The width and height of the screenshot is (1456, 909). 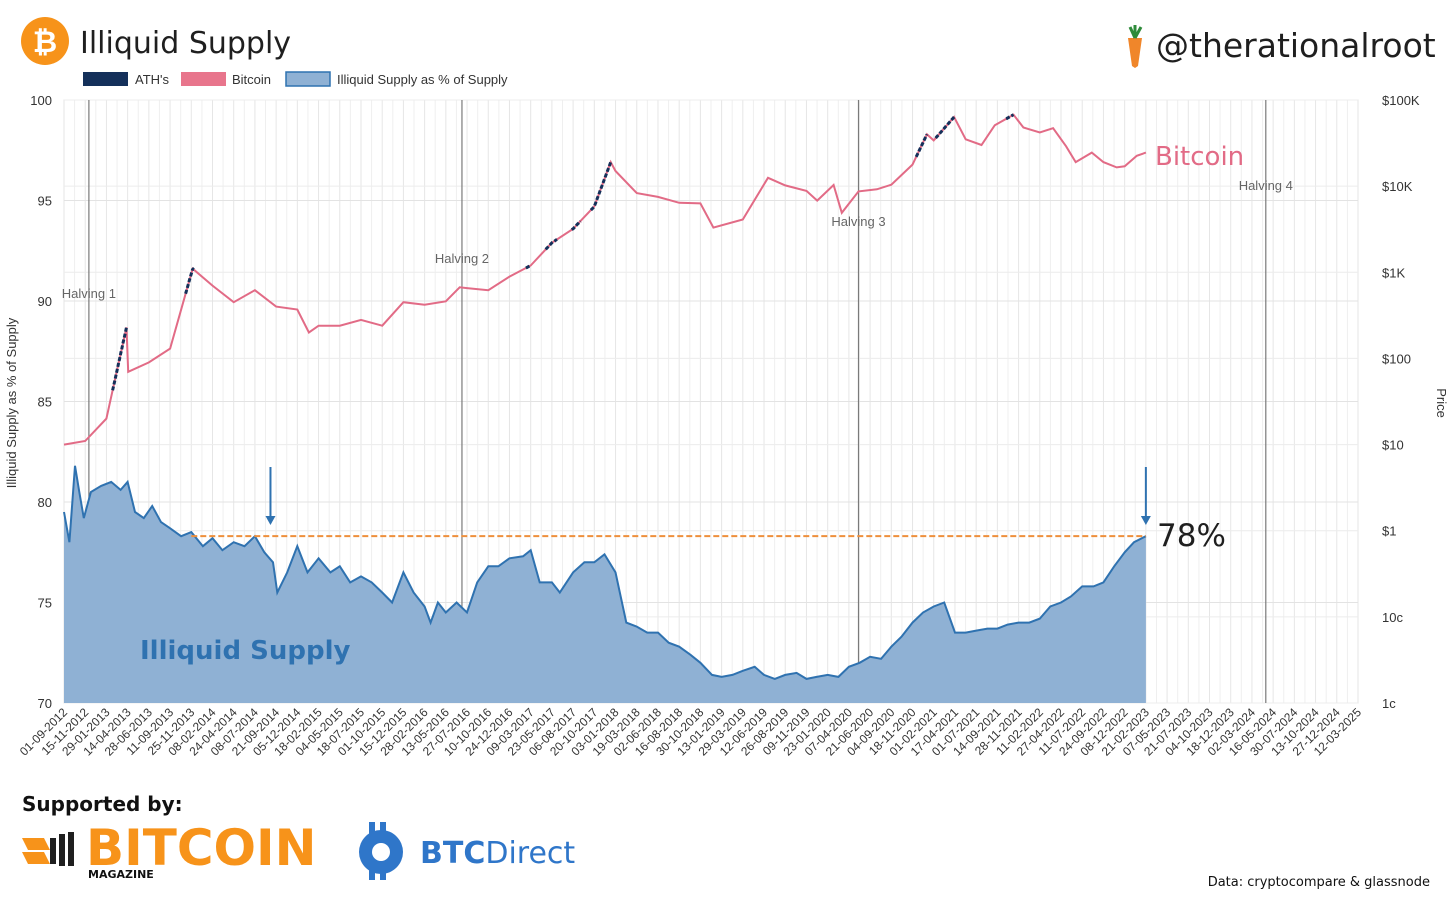 I want to click on halving-label: Halving 1, so click(x=89, y=293).